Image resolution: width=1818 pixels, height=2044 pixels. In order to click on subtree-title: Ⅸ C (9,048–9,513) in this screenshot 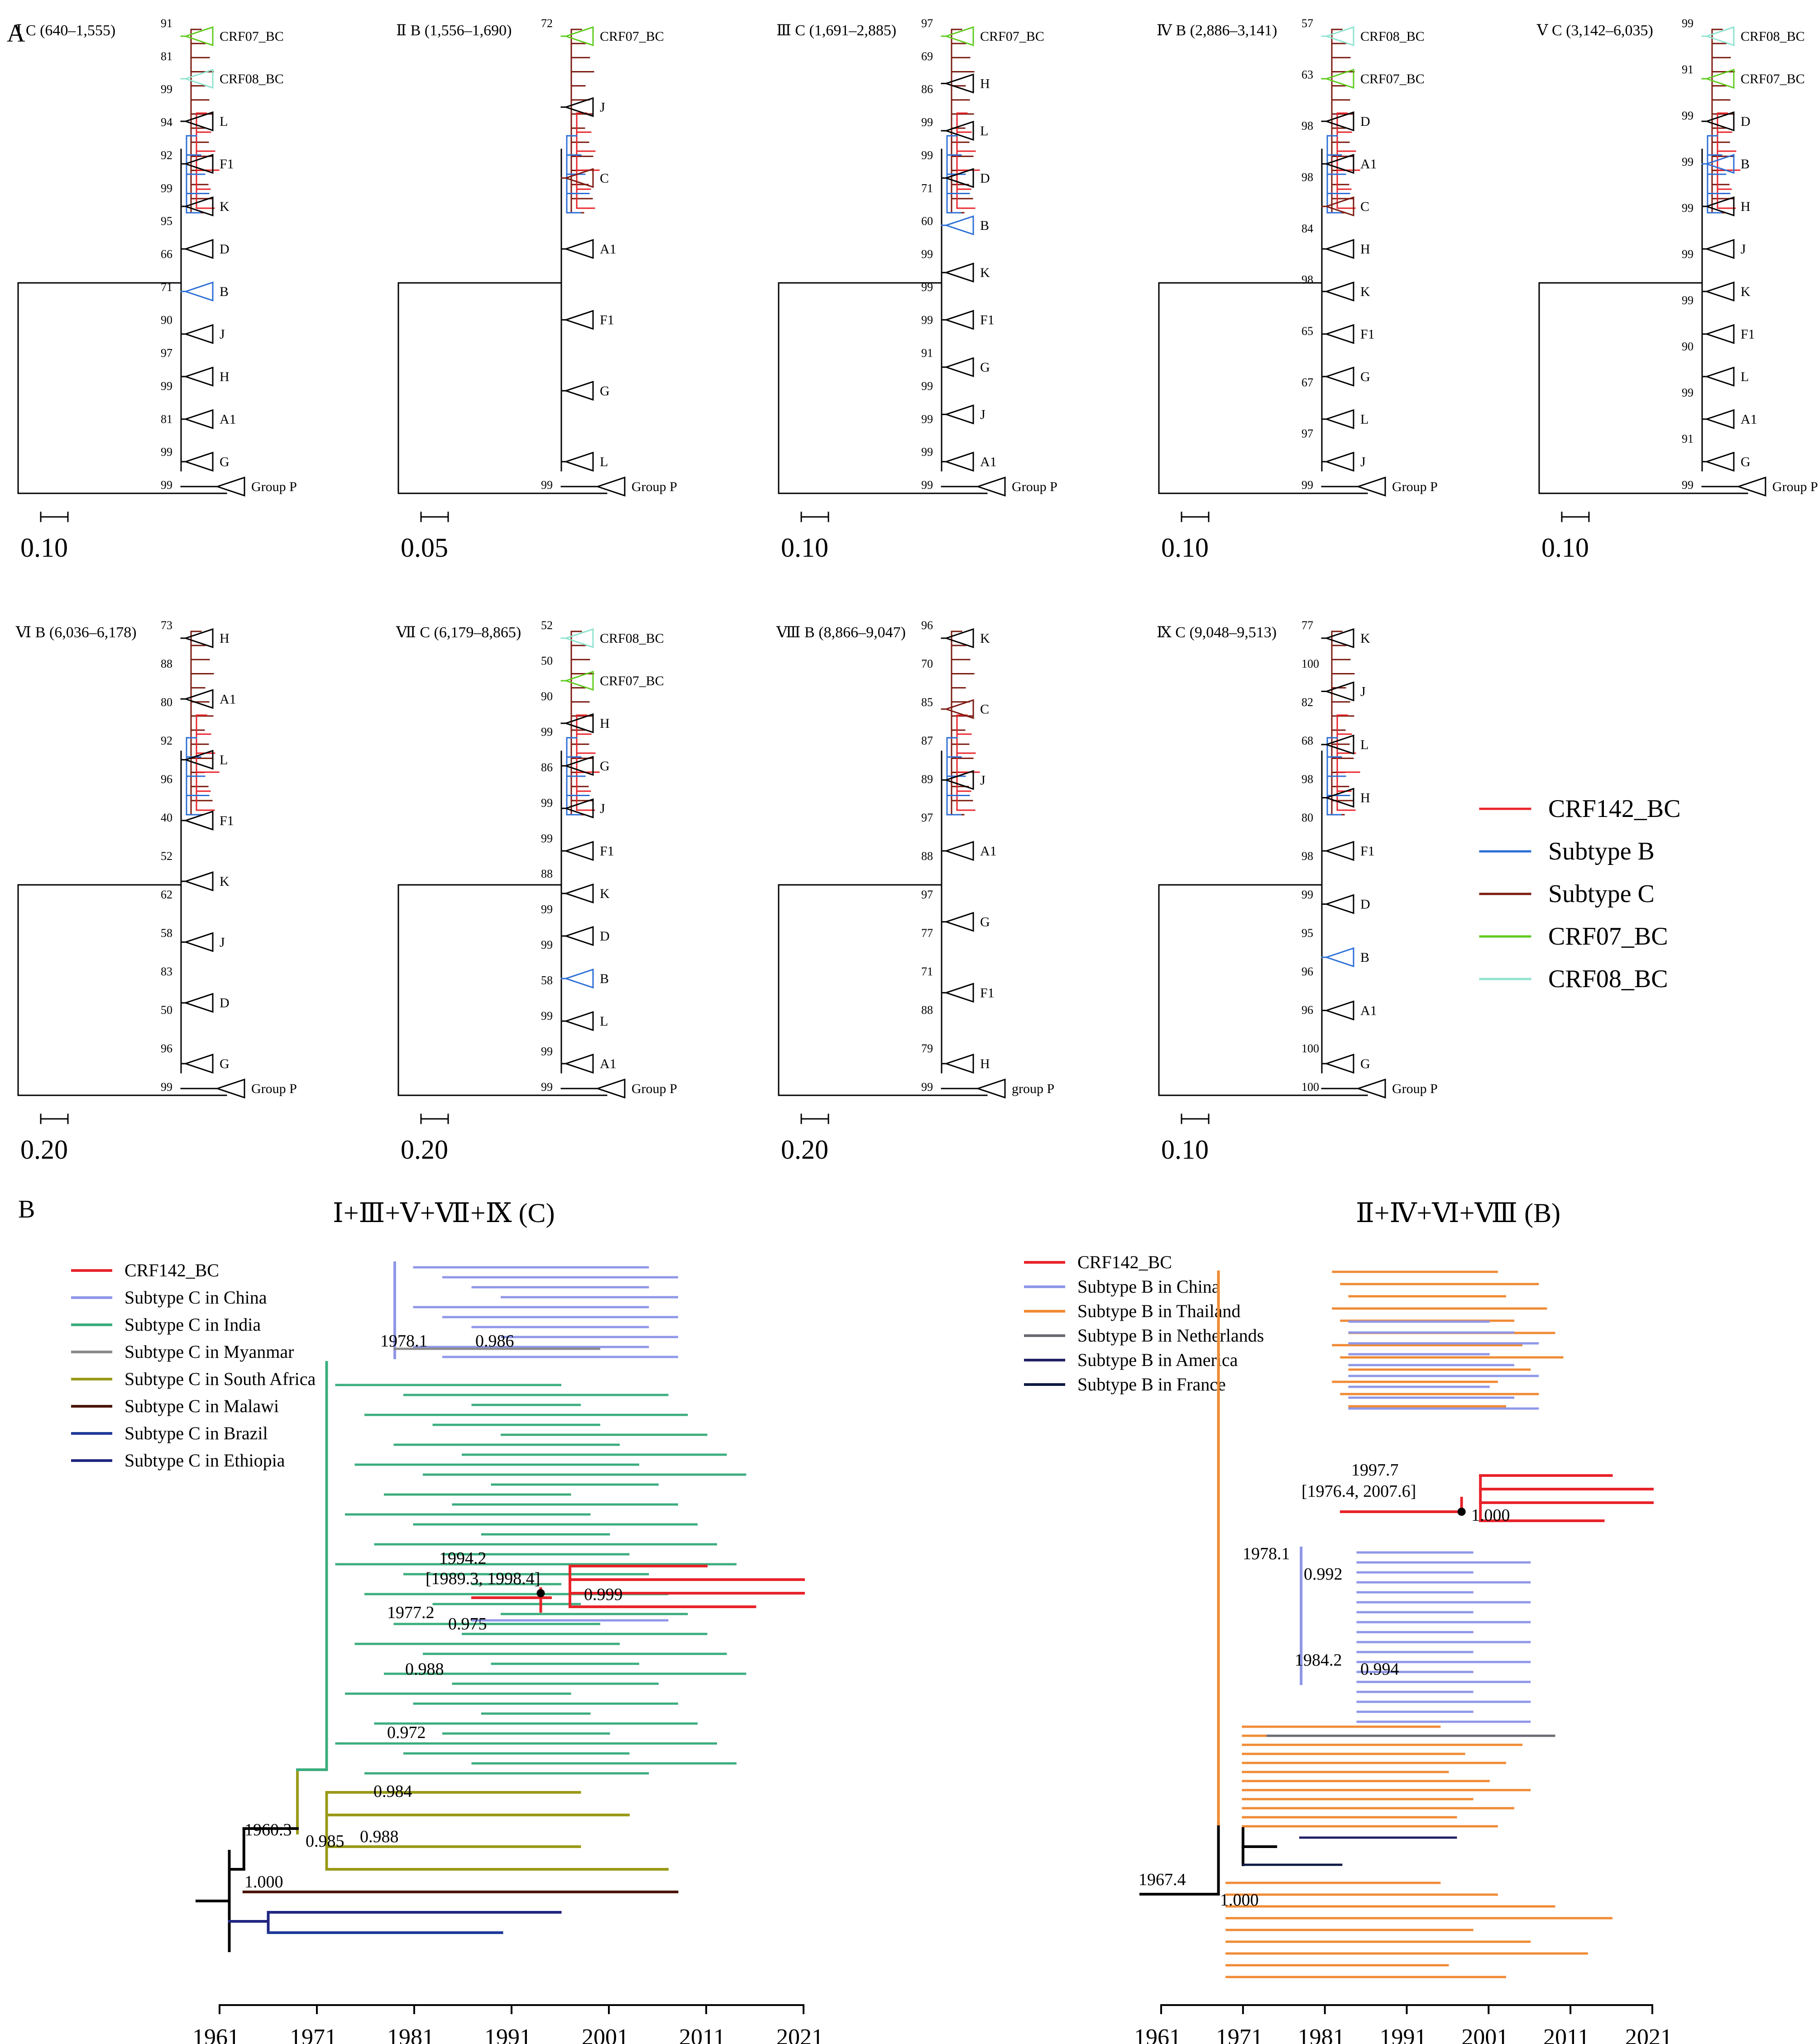, I will do `click(1217, 632)`.